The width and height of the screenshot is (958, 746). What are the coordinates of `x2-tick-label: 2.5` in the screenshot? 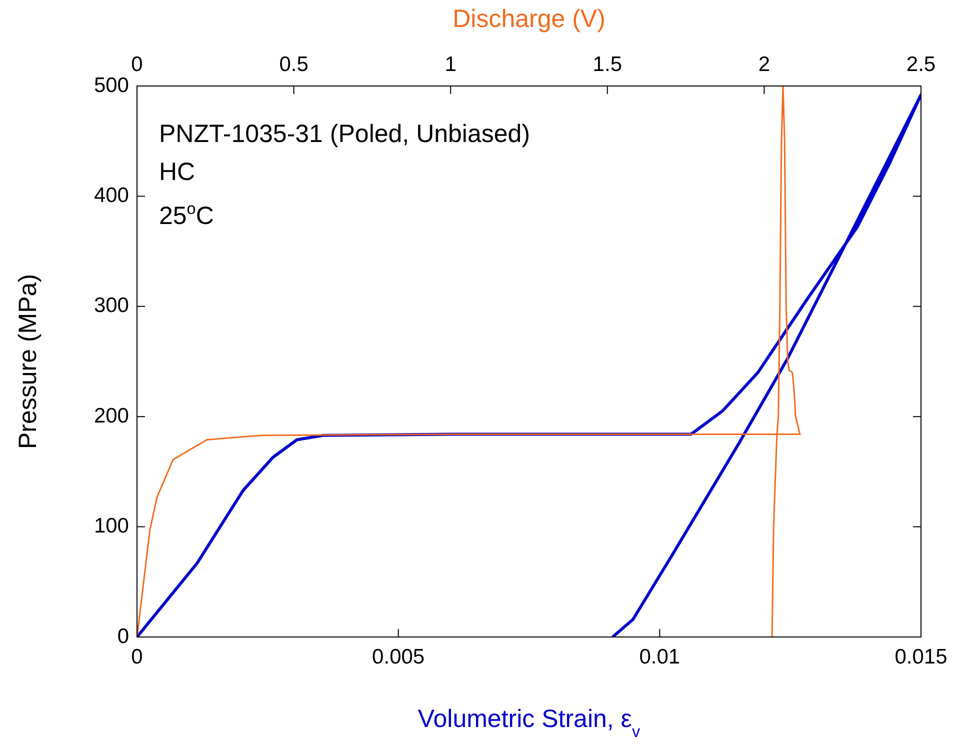 It's located at (921, 64).